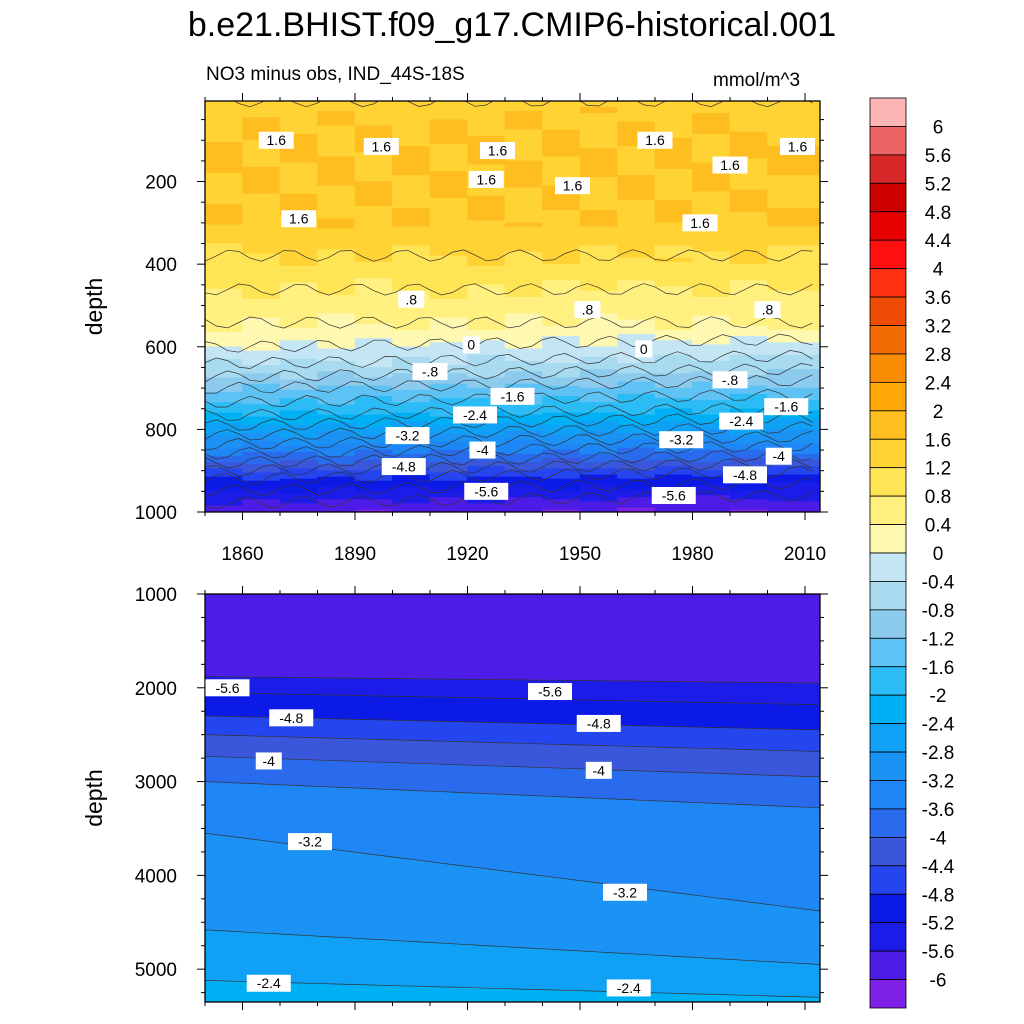 The height and width of the screenshot is (1024, 1024). I want to click on colorbar-label: -0.4, so click(938, 582).